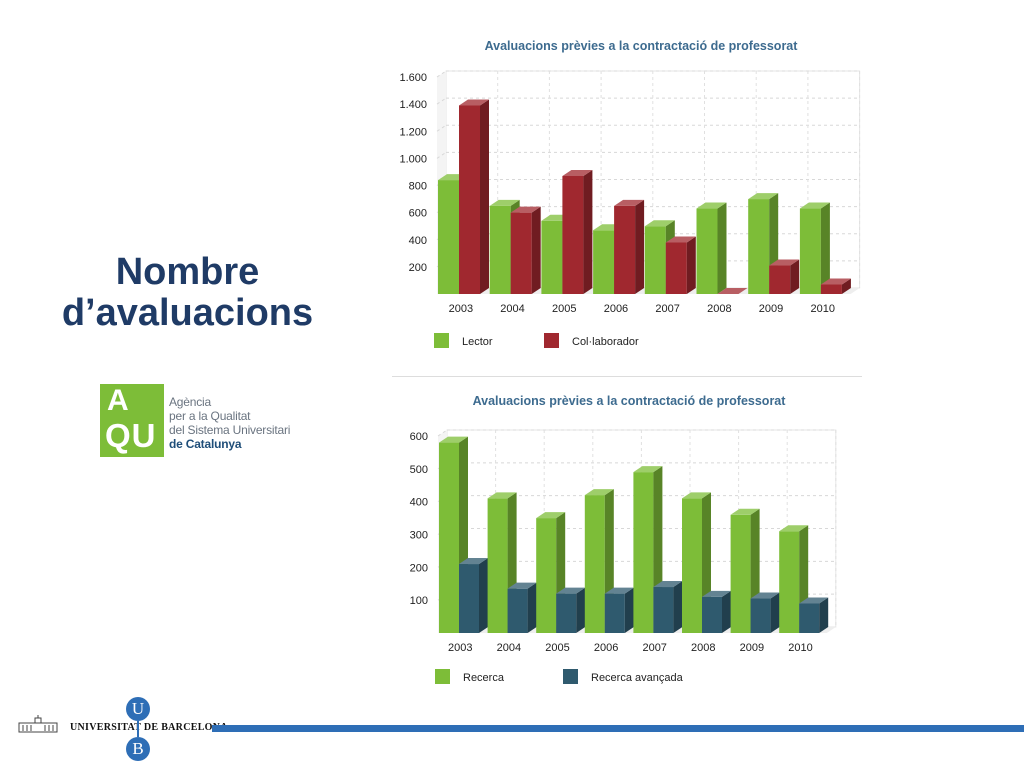 The width and height of the screenshot is (1024, 768). What do you see at coordinates (187, 272) in the screenshot?
I see `slide-title-line1: Nombre` at bounding box center [187, 272].